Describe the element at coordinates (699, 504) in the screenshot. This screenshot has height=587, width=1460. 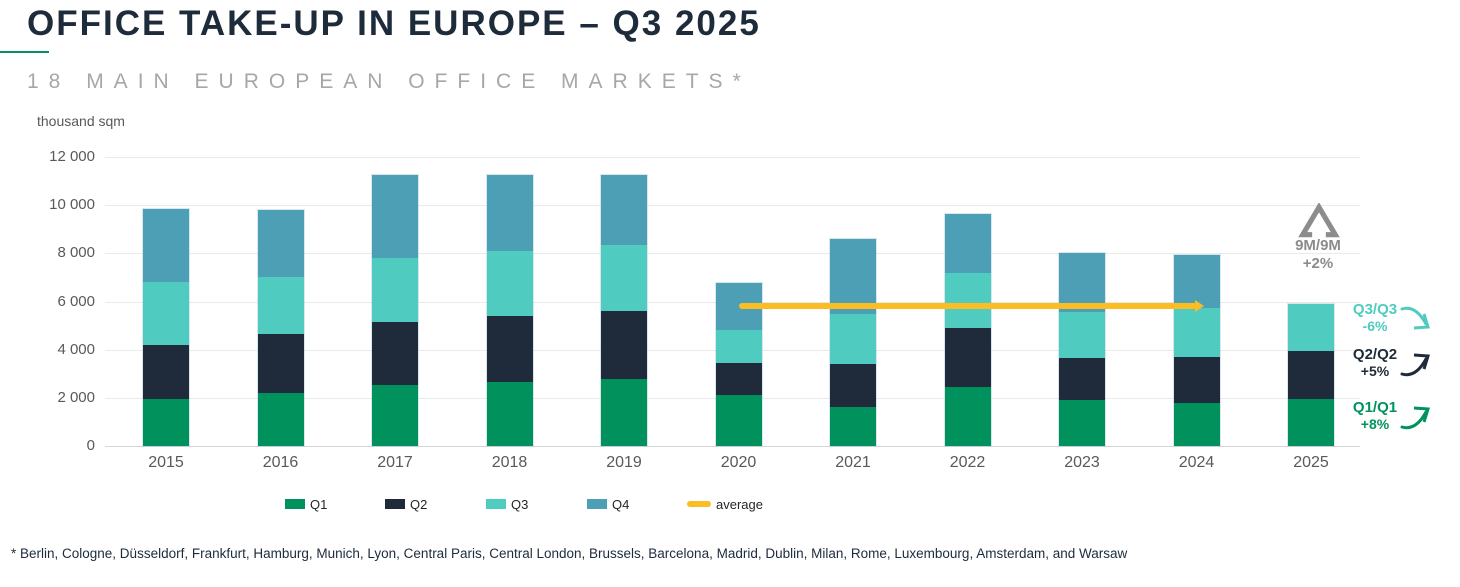
I see `legend-swatch-average` at that location.